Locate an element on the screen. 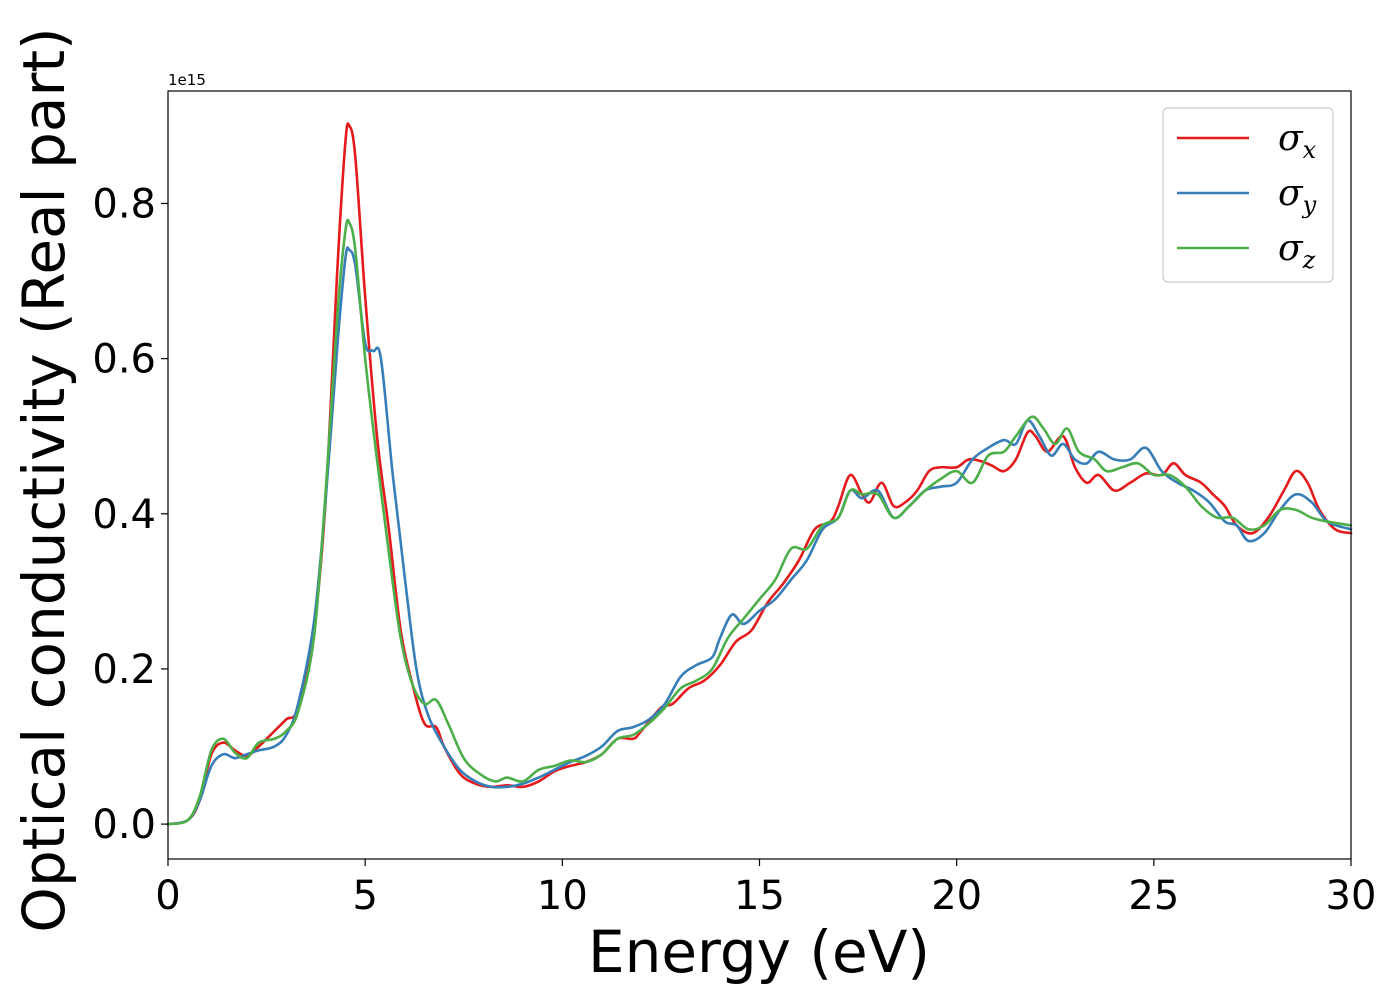  x-tick-label: 15 is located at coordinates (759, 896).